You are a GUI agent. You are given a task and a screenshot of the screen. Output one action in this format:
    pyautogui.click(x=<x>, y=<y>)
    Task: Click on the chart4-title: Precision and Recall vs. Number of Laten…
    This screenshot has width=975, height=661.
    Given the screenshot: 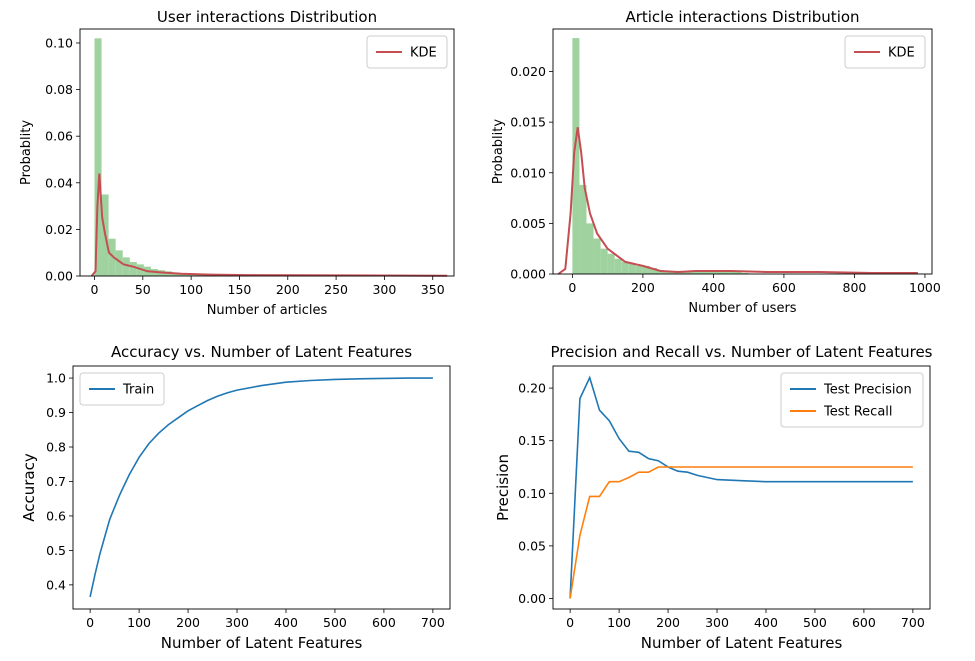 What is the action you would take?
    pyautogui.click(x=742, y=352)
    